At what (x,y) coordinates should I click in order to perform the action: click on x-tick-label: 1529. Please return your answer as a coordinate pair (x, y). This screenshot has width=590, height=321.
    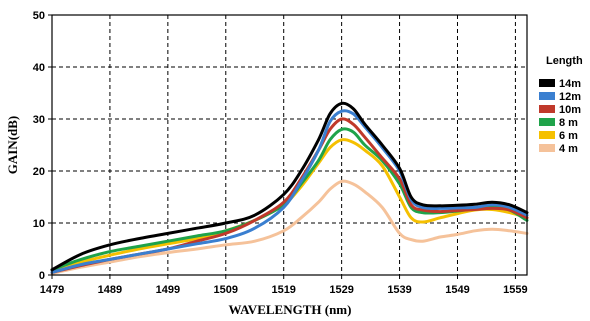
    Looking at the image, I should click on (341, 290).